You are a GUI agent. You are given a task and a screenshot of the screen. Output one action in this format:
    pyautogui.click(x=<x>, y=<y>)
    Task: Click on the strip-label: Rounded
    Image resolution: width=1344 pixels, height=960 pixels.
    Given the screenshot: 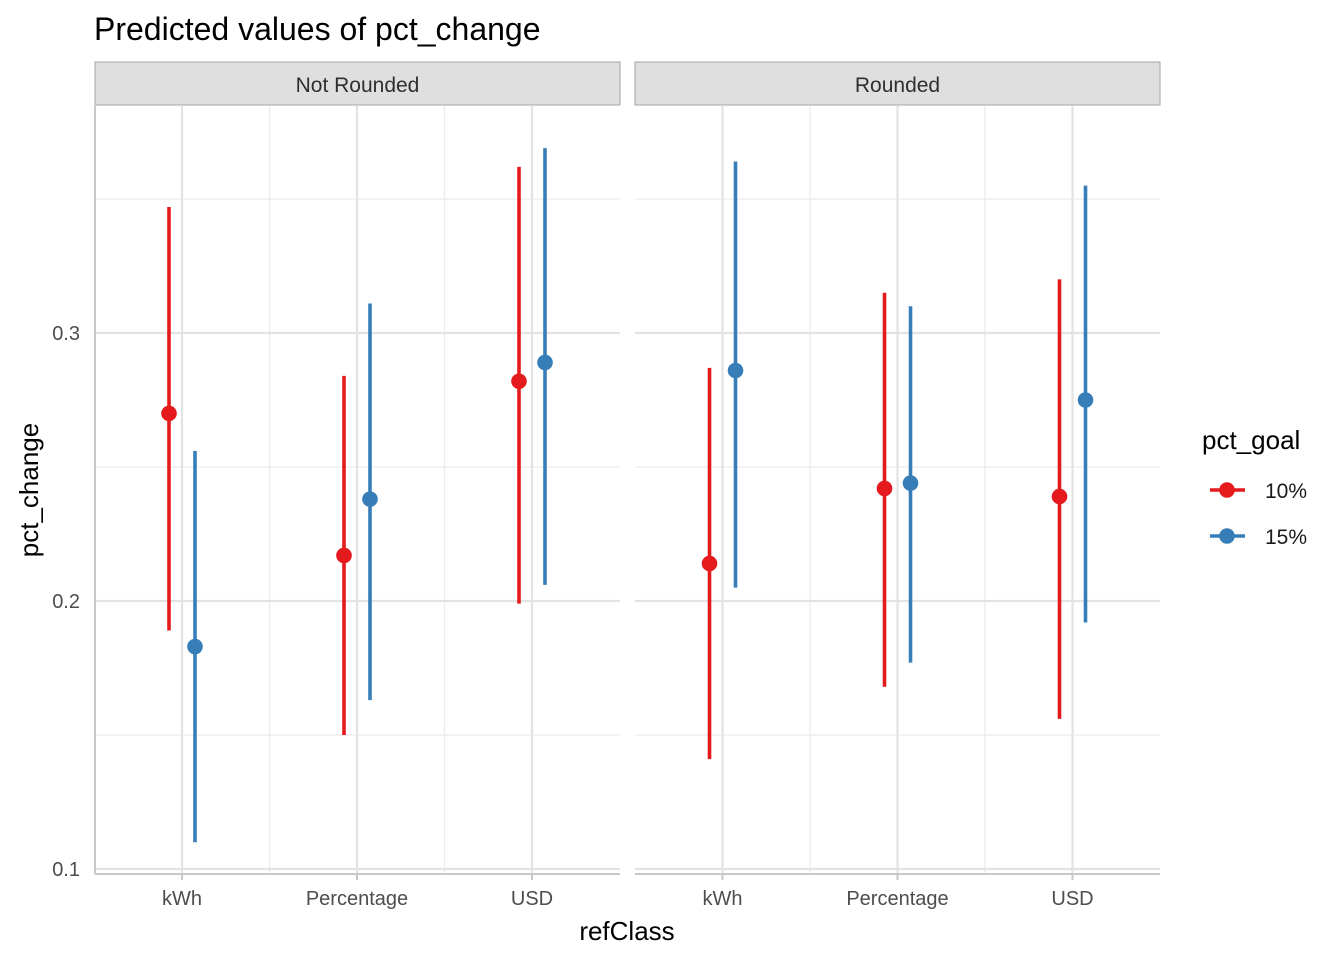 What is the action you would take?
    pyautogui.click(x=897, y=85)
    